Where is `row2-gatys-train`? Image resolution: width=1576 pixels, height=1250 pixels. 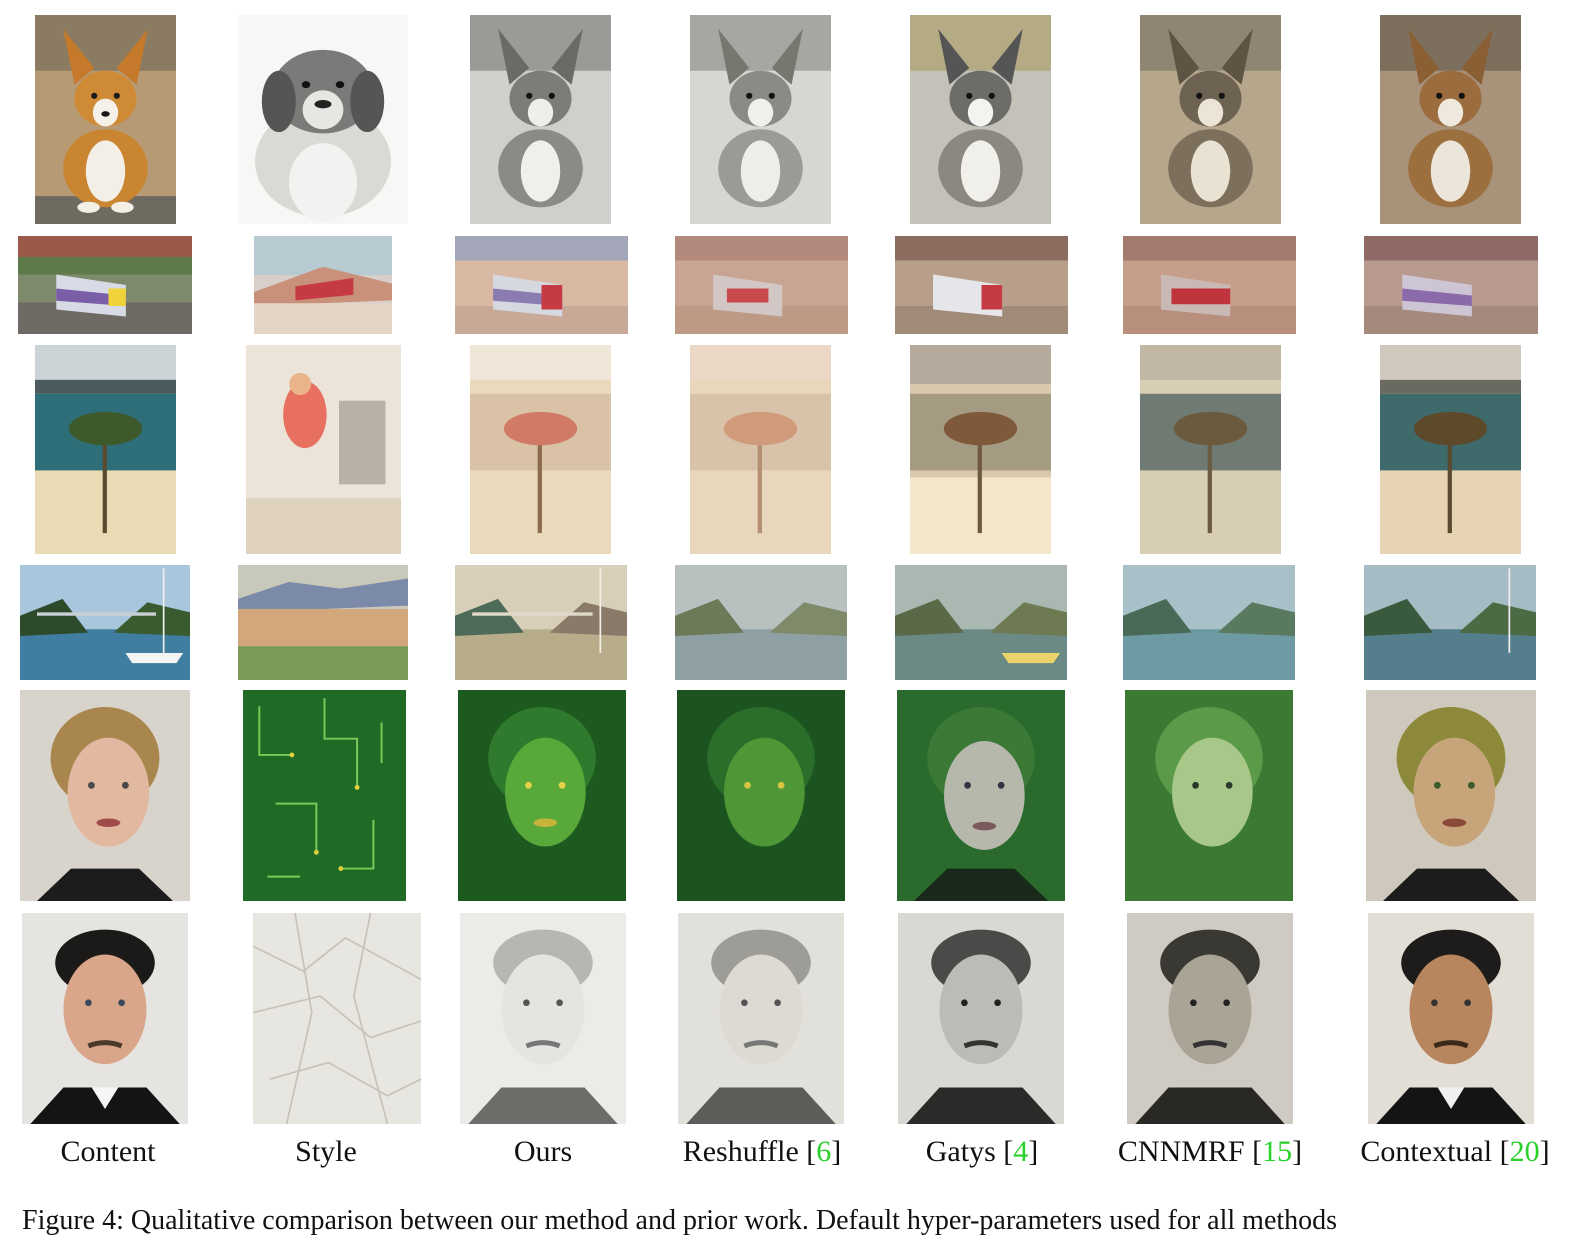
row2-gatys-train is located at coordinates (981, 285).